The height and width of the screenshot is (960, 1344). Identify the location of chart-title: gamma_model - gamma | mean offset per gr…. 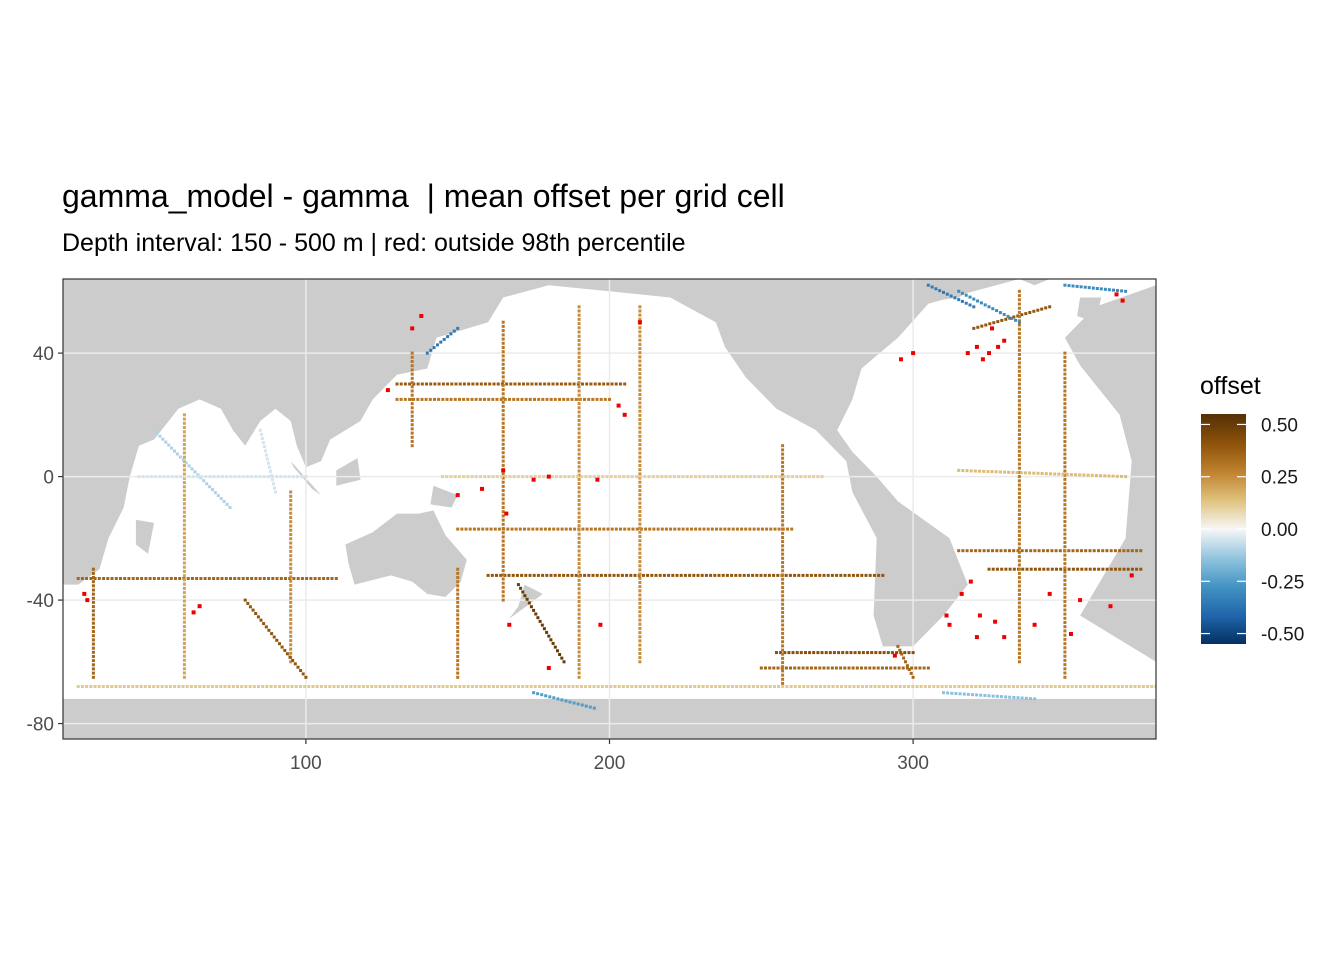
(423, 196).